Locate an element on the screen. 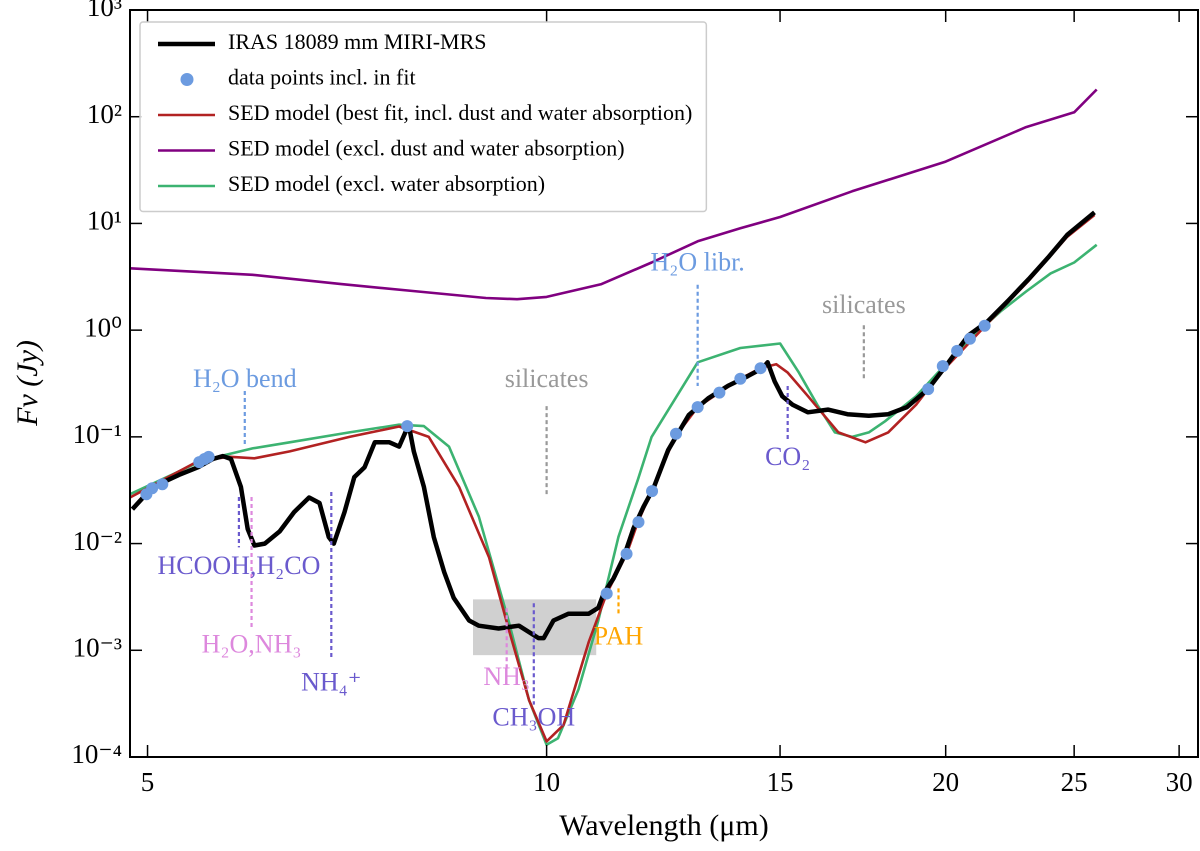  annotation-label: NH₃ is located at coordinates (506, 676).